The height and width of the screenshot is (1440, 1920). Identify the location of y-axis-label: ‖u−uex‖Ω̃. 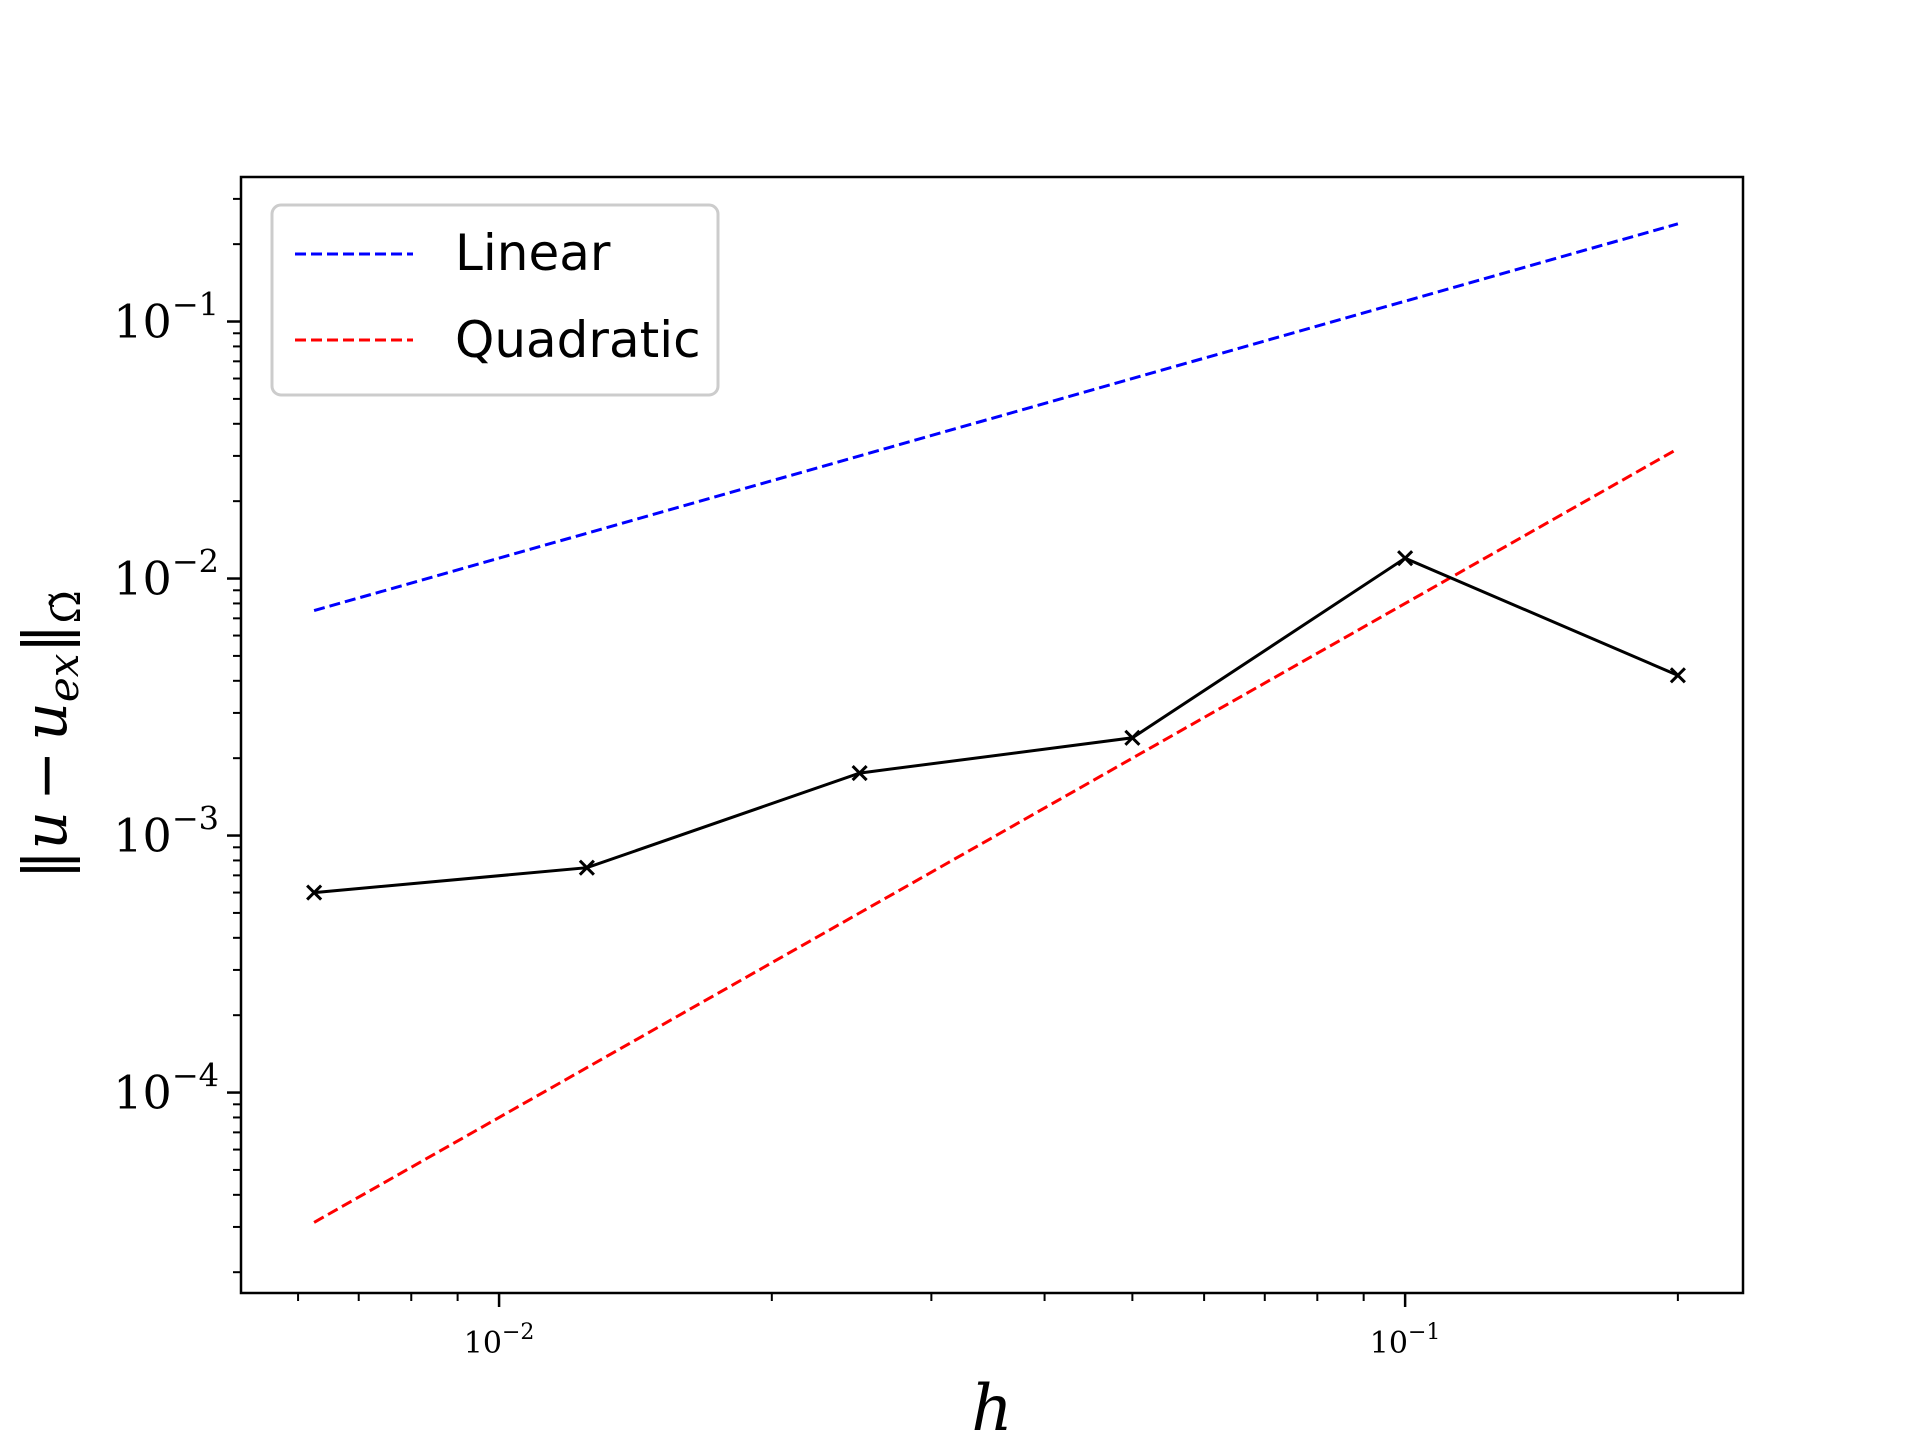
(50, 734).